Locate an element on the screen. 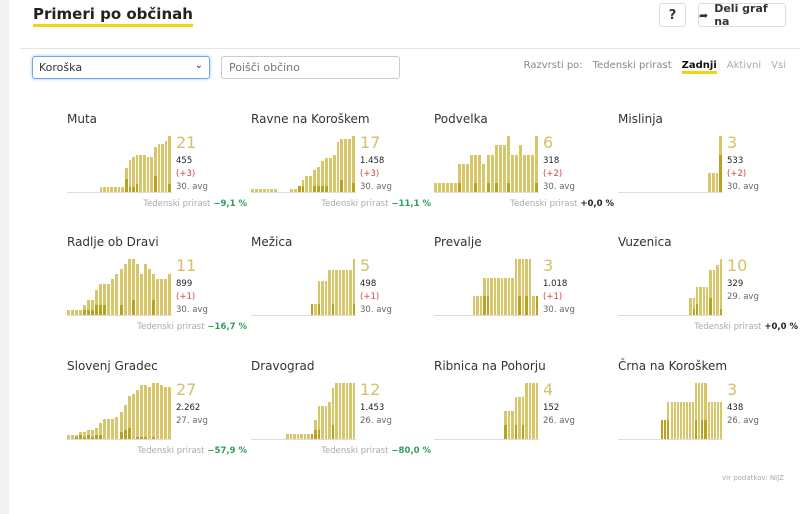  municipality-name: Muta is located at coordinates (82, 119).